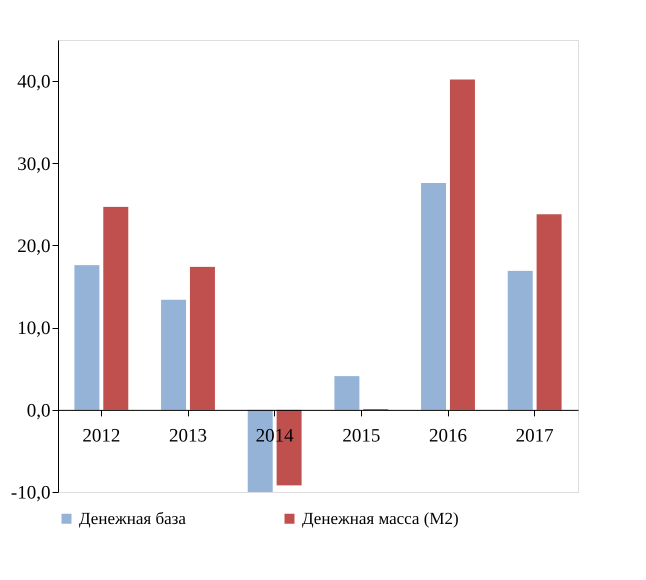  What do you see at coordinates (33, 246) in the screenshot?
I see `y-tick-label: 20,0` at bounding box center [33, 246].